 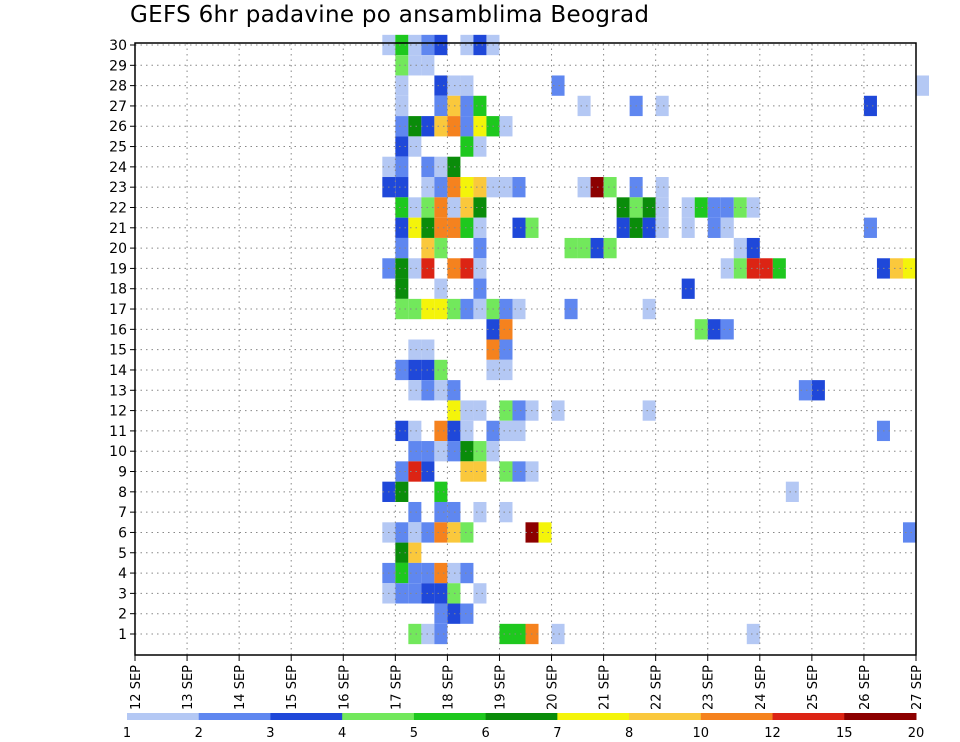 I want to click on y-tick-label: 4, so click(x=122, y=574).